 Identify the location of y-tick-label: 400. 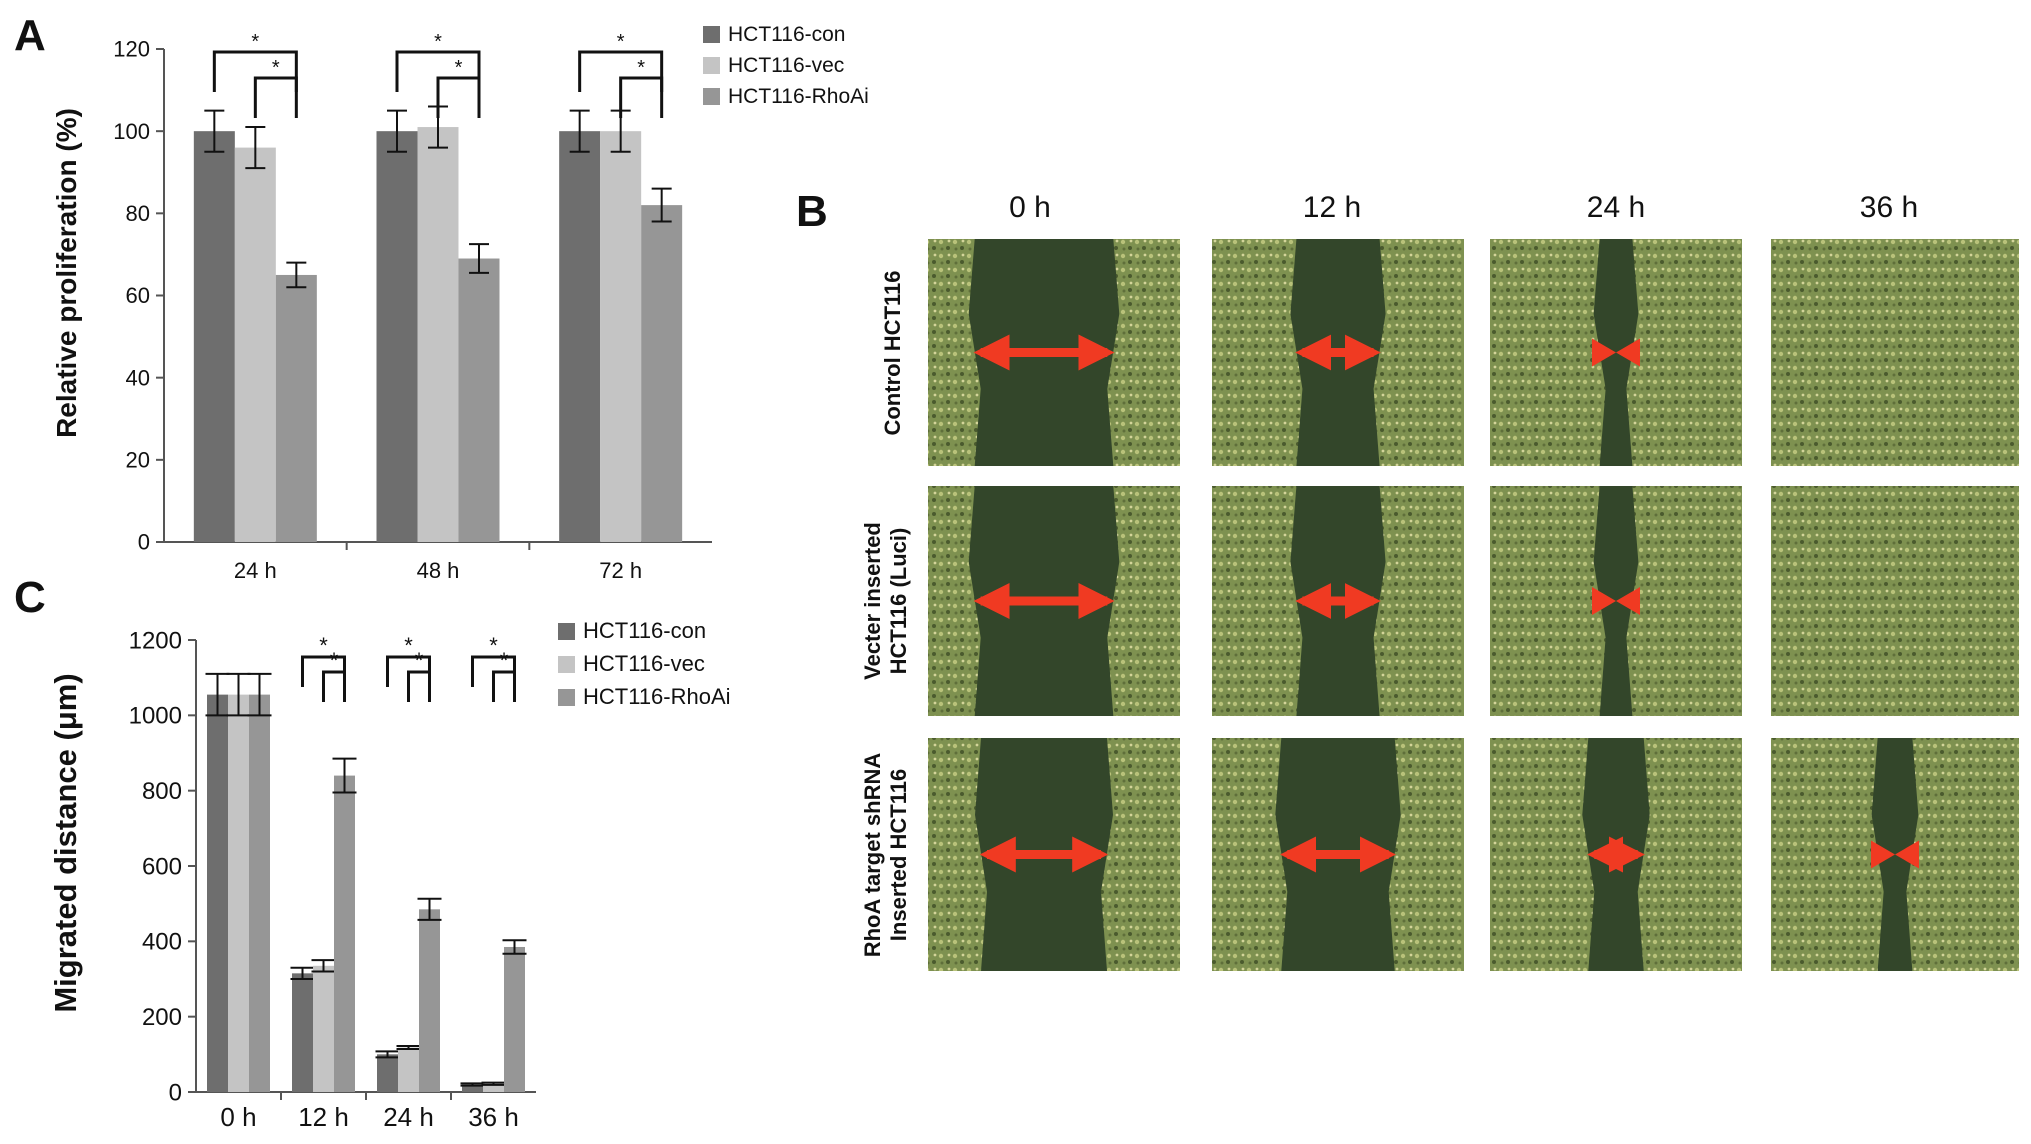
(162, 942).